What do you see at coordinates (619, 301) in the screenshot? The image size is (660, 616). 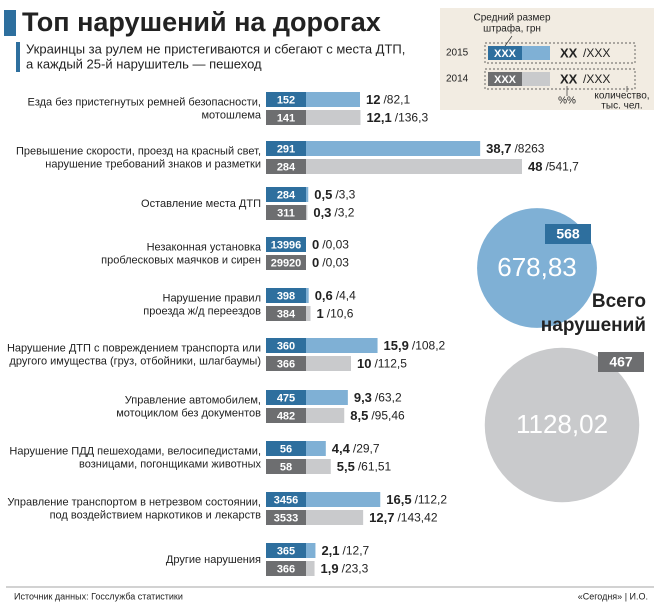 I see `totals-title: Всего` at bounding box center [619, 301].